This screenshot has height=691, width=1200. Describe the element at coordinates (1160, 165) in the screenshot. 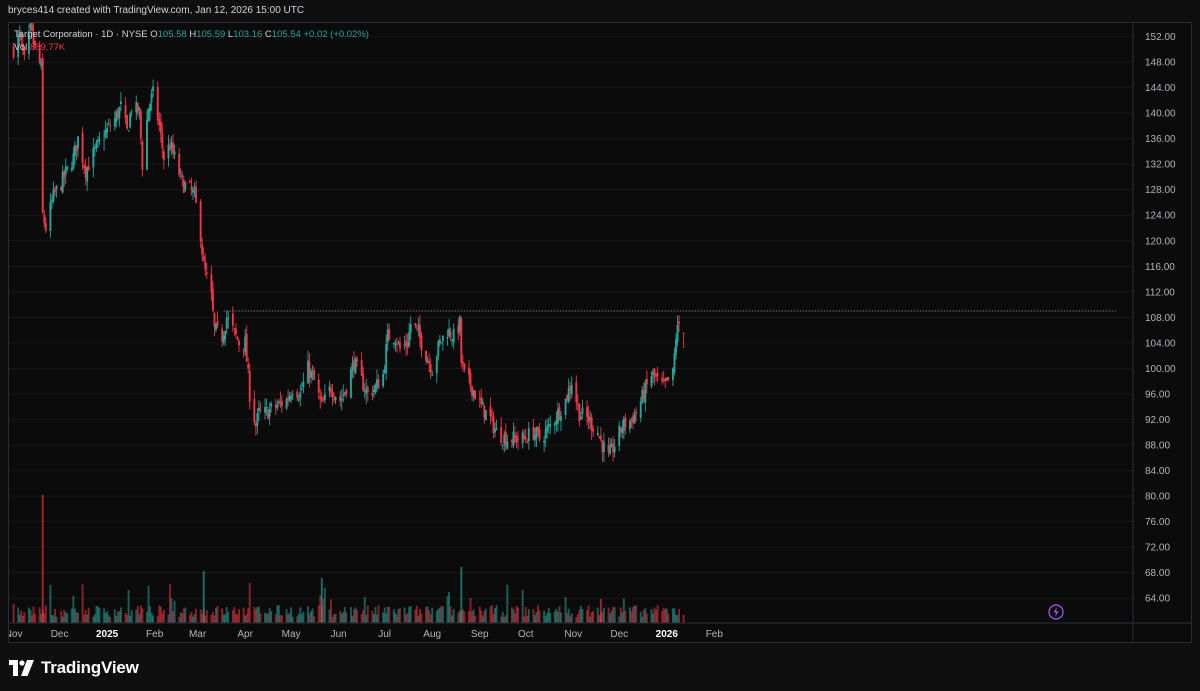

I see `price-tick-label: 132.00` at that location.